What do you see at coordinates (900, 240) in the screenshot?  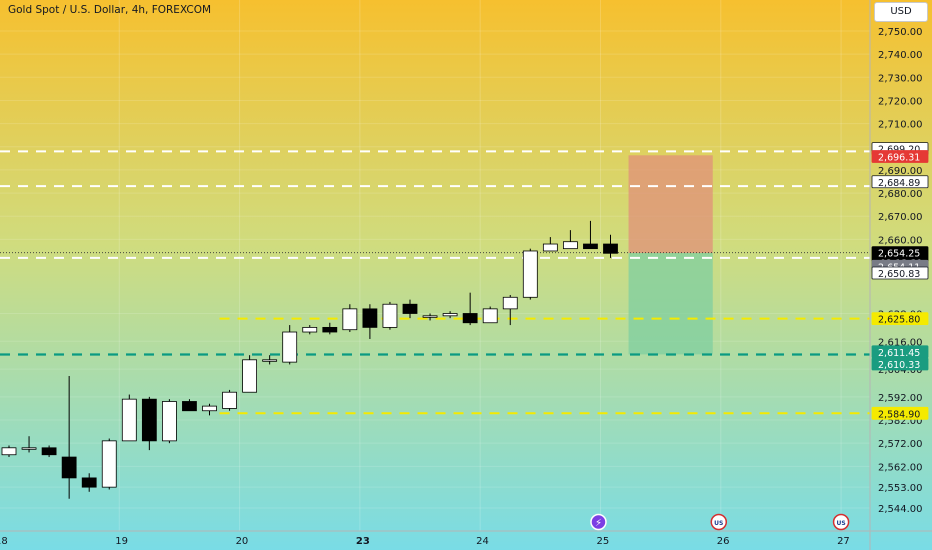 I see `price-axis-label: 2,660.00` at bounding box center [900, 240].